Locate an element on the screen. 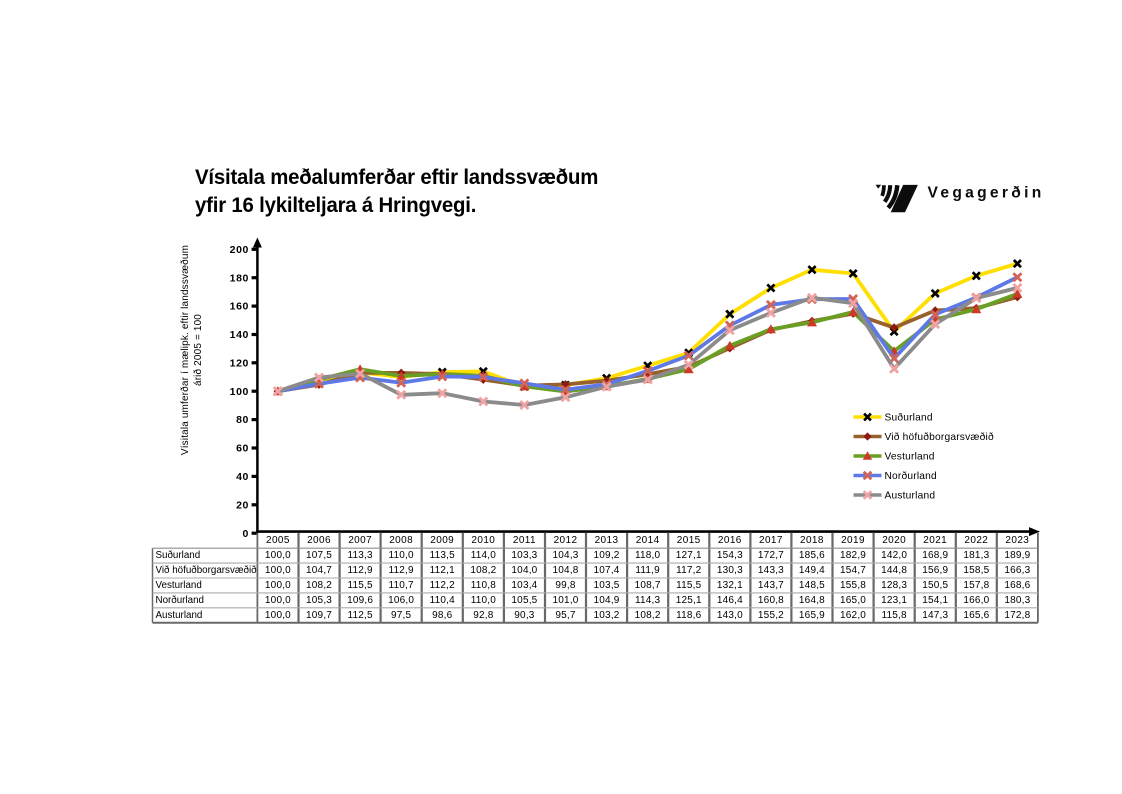 The height and width of the screenshot is (794, 1122). svg-text: 200 is located at coordinates (239, 250).